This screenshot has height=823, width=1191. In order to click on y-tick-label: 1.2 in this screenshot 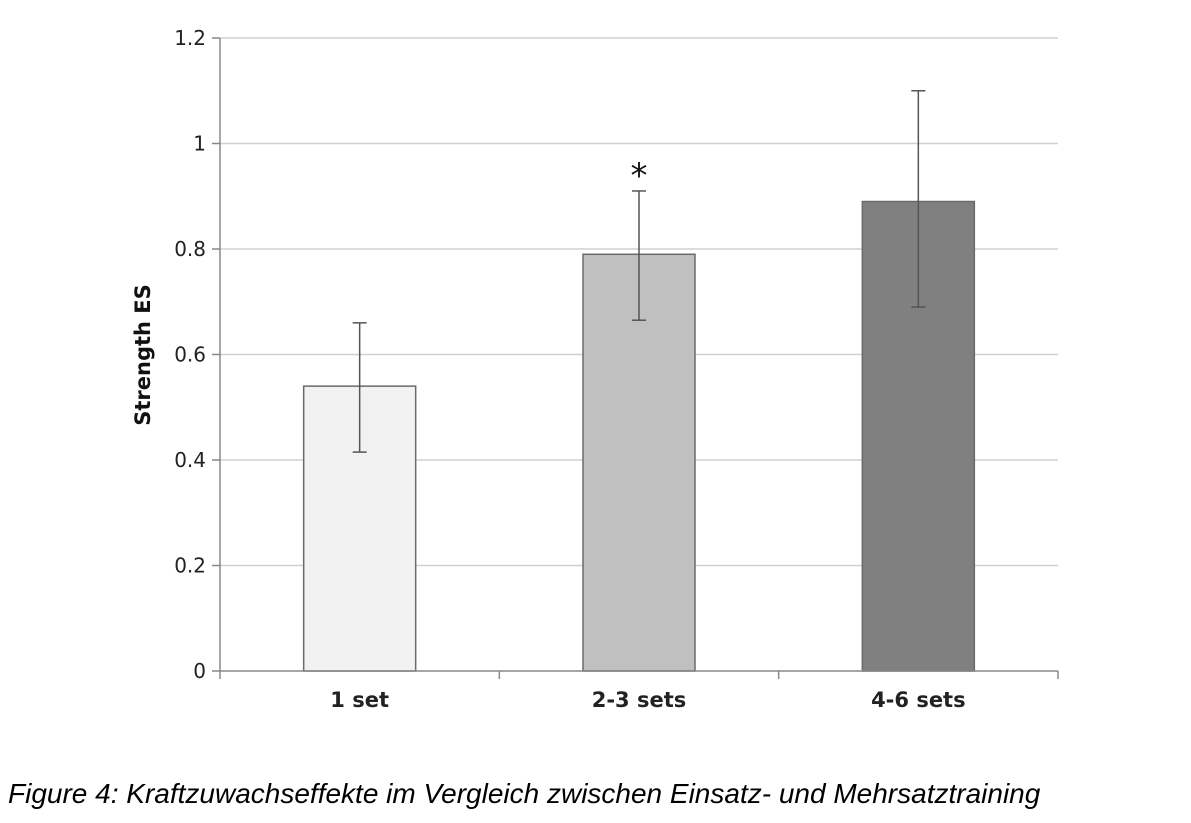, I will do `click(190, 38)`.